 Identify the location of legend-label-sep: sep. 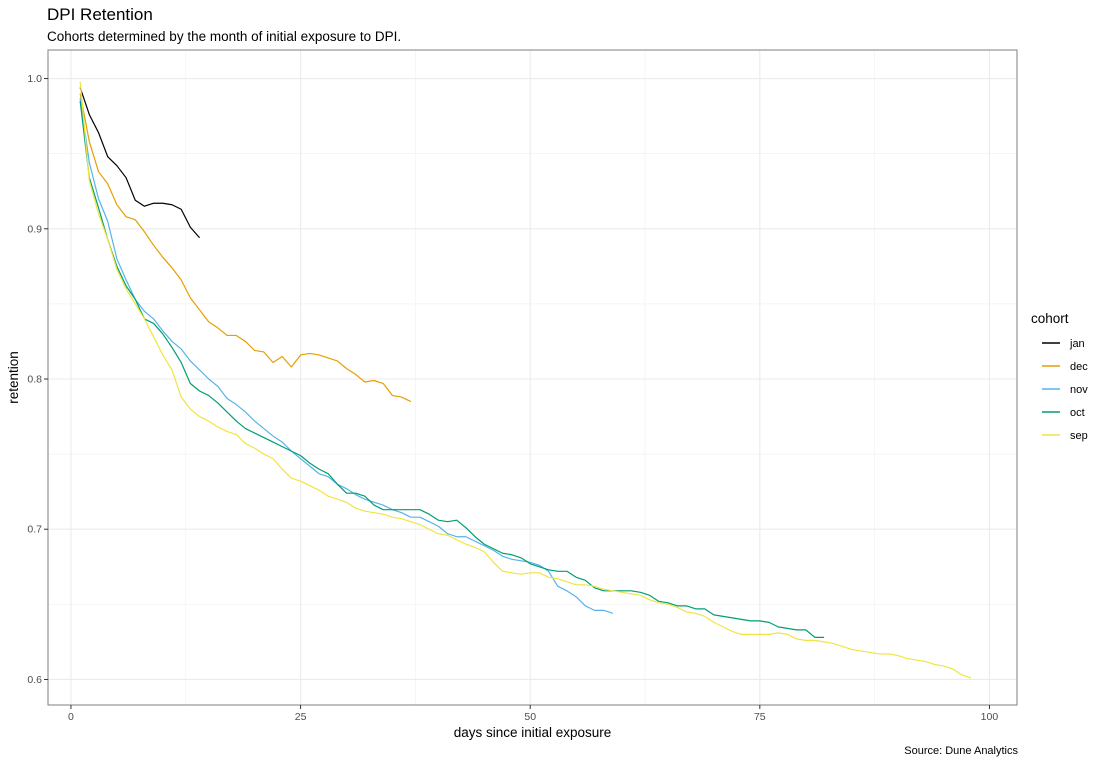
(1079, 436).